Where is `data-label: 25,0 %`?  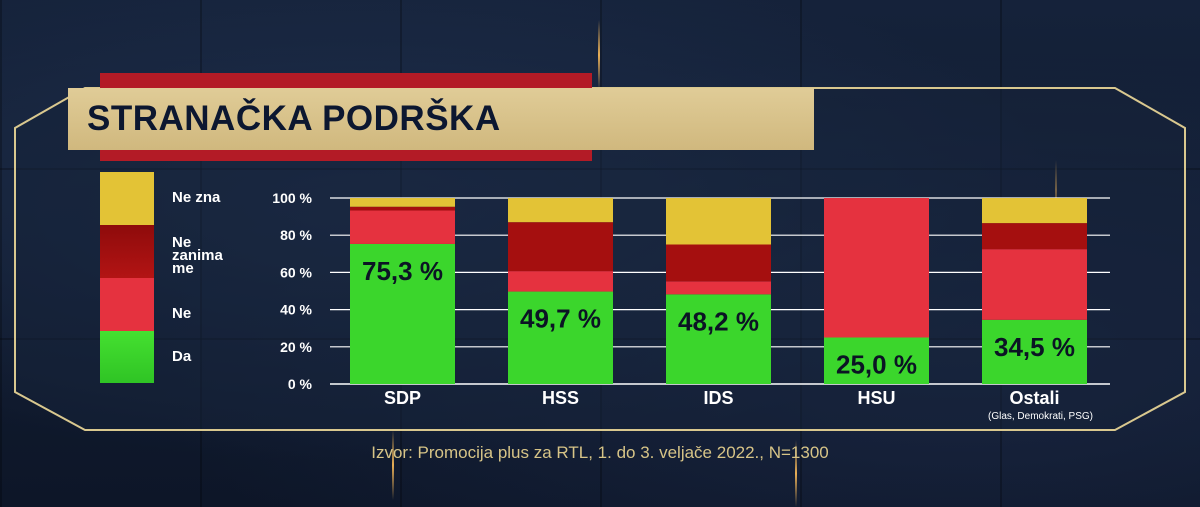 data-label: 25,0 % is located at coordinates (876, 365).